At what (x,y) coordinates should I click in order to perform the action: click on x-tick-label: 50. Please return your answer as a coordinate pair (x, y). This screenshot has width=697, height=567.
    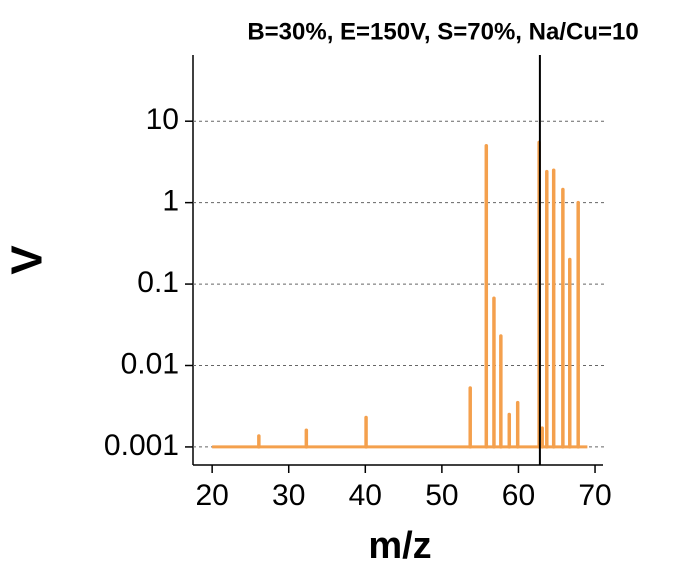
    Looking at the image, I should click on (441, 495).